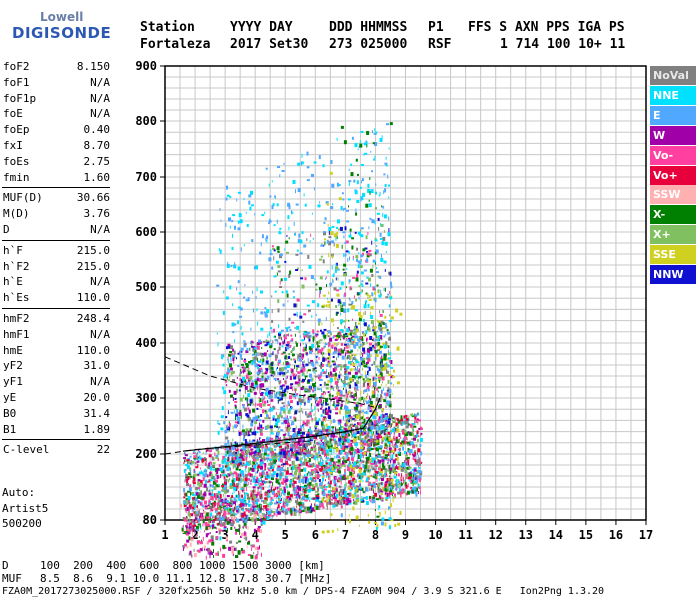  I want to click on param-name: B1, so click(10, 429).